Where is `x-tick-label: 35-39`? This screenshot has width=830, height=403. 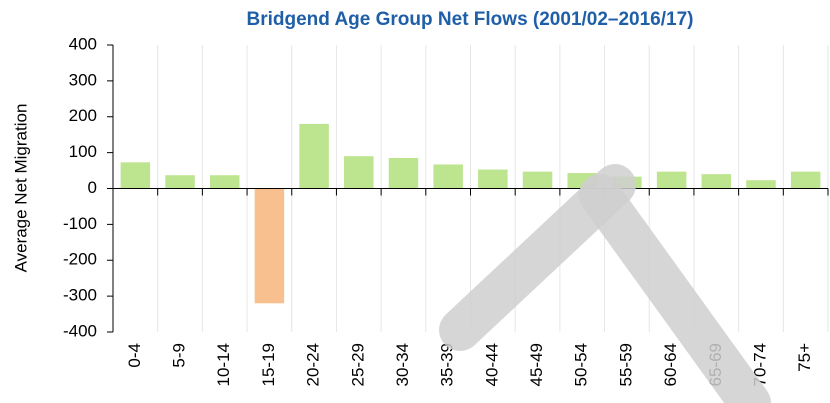
x-tick-label: 35-39 is located at coordinates (447, 364).